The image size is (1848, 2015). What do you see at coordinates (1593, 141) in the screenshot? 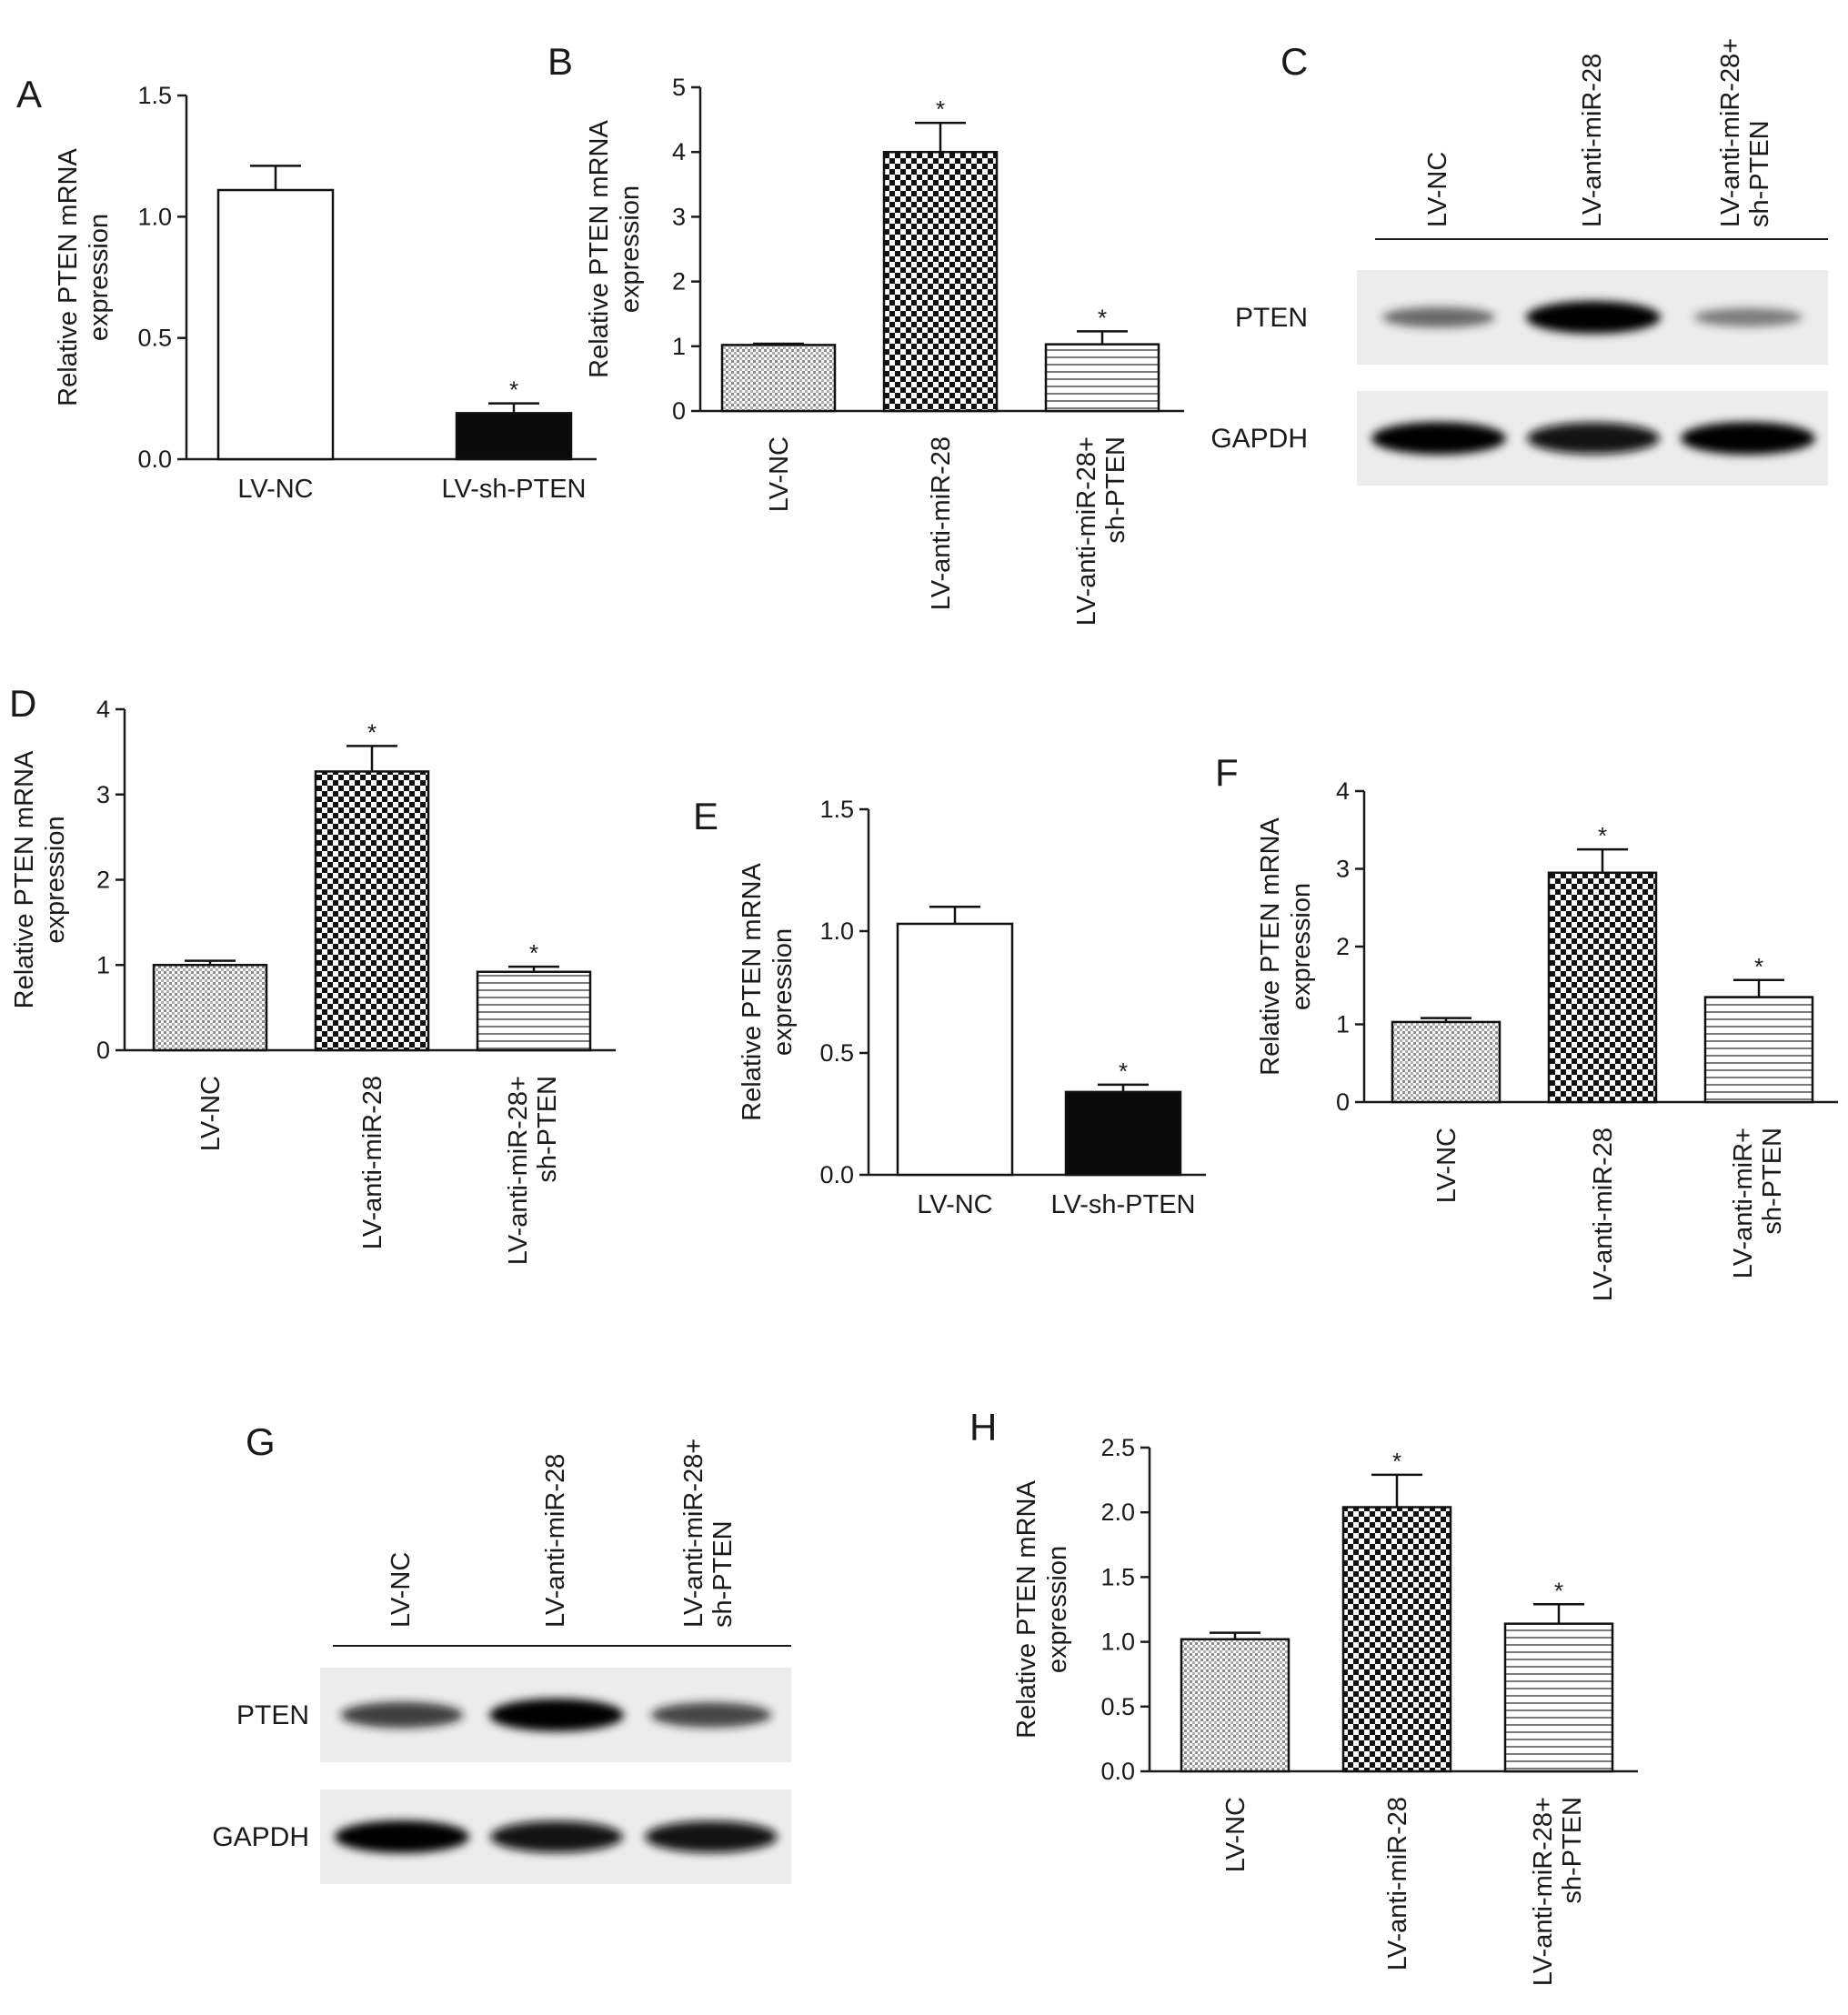
I see `blot-lane-label-c-1: LV-anti-miR-28` at bounding box center [1593, 141].